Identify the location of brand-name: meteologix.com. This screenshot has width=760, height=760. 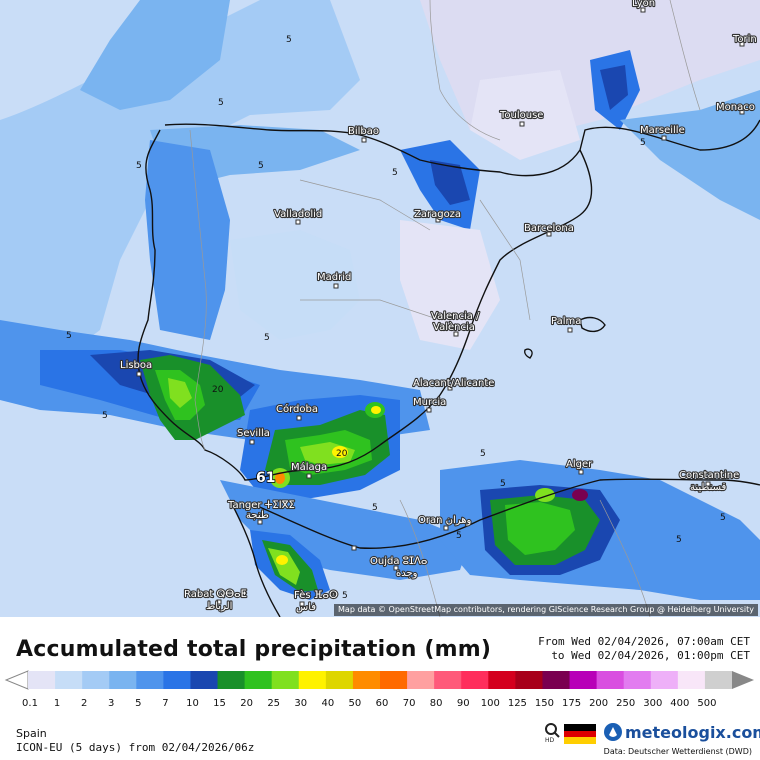
(692, 732).